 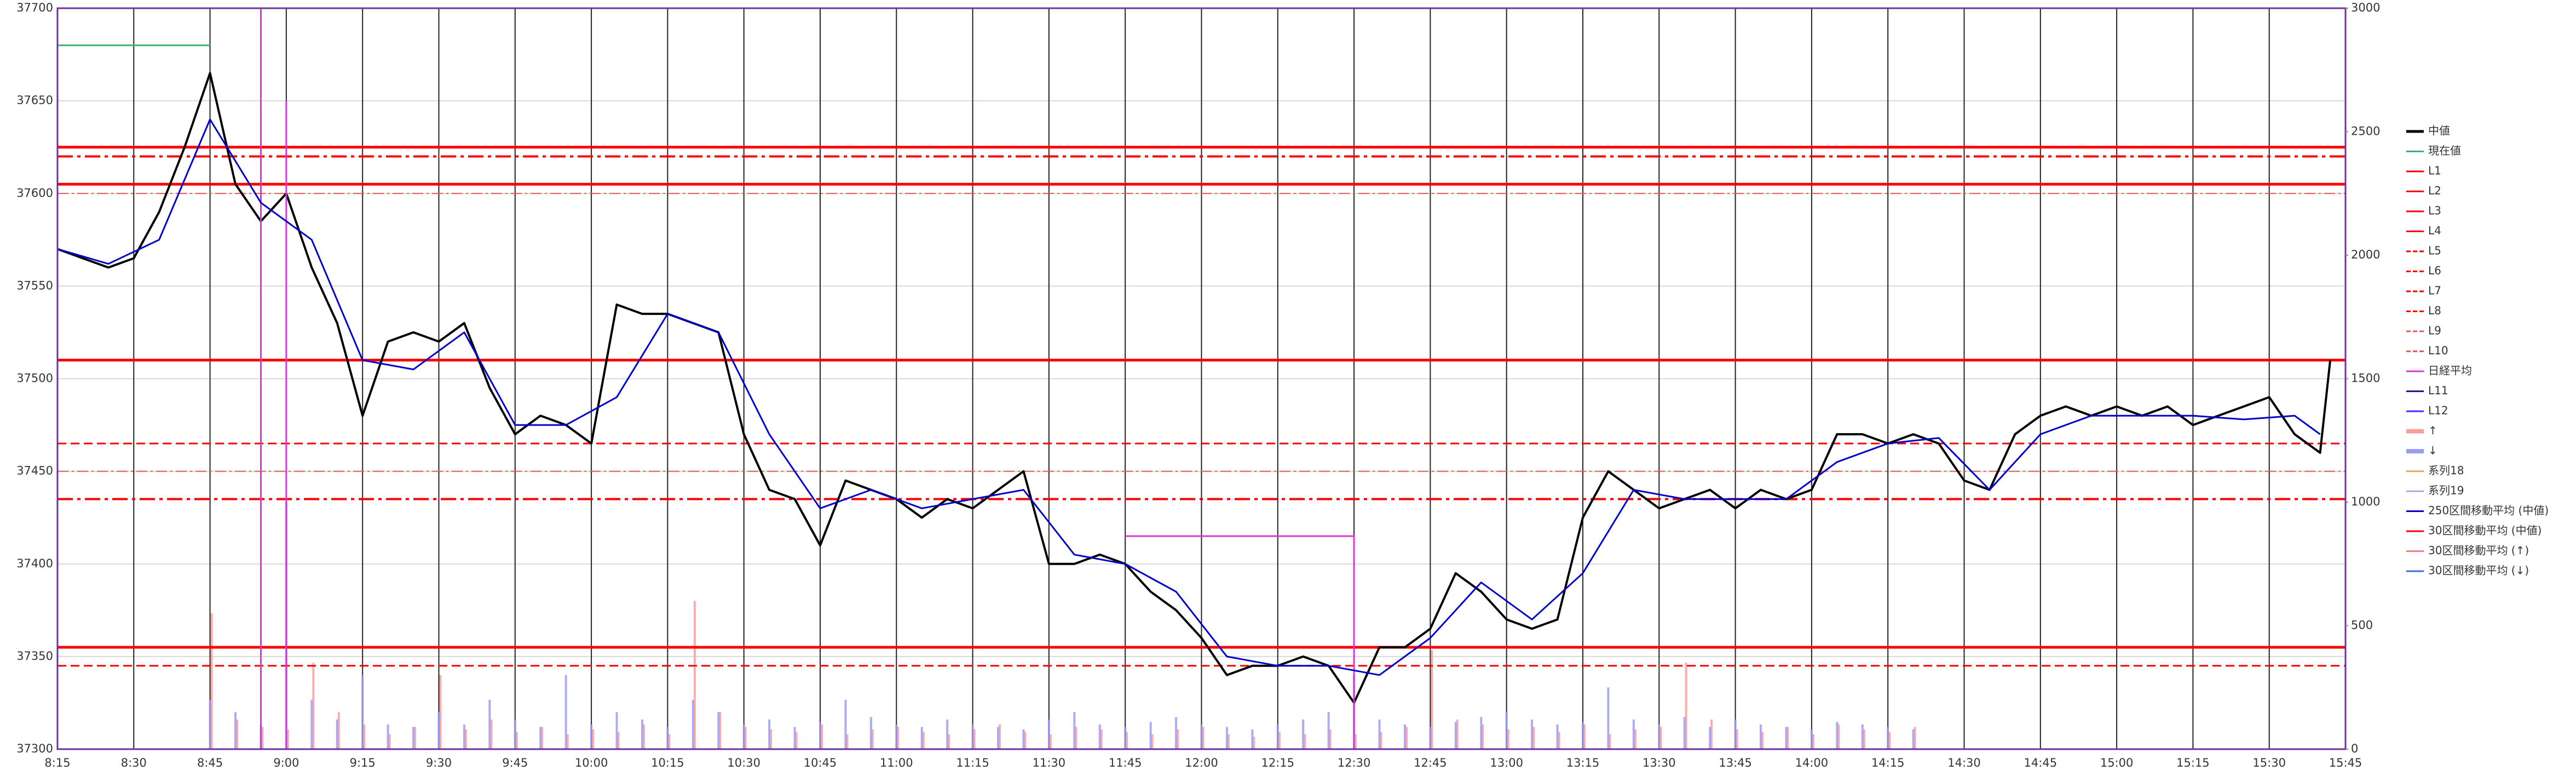 What do you see at coordinates (2434, 191) in the screenshot?
I see `legend-label: L2` at bounding box center [2434, 191].